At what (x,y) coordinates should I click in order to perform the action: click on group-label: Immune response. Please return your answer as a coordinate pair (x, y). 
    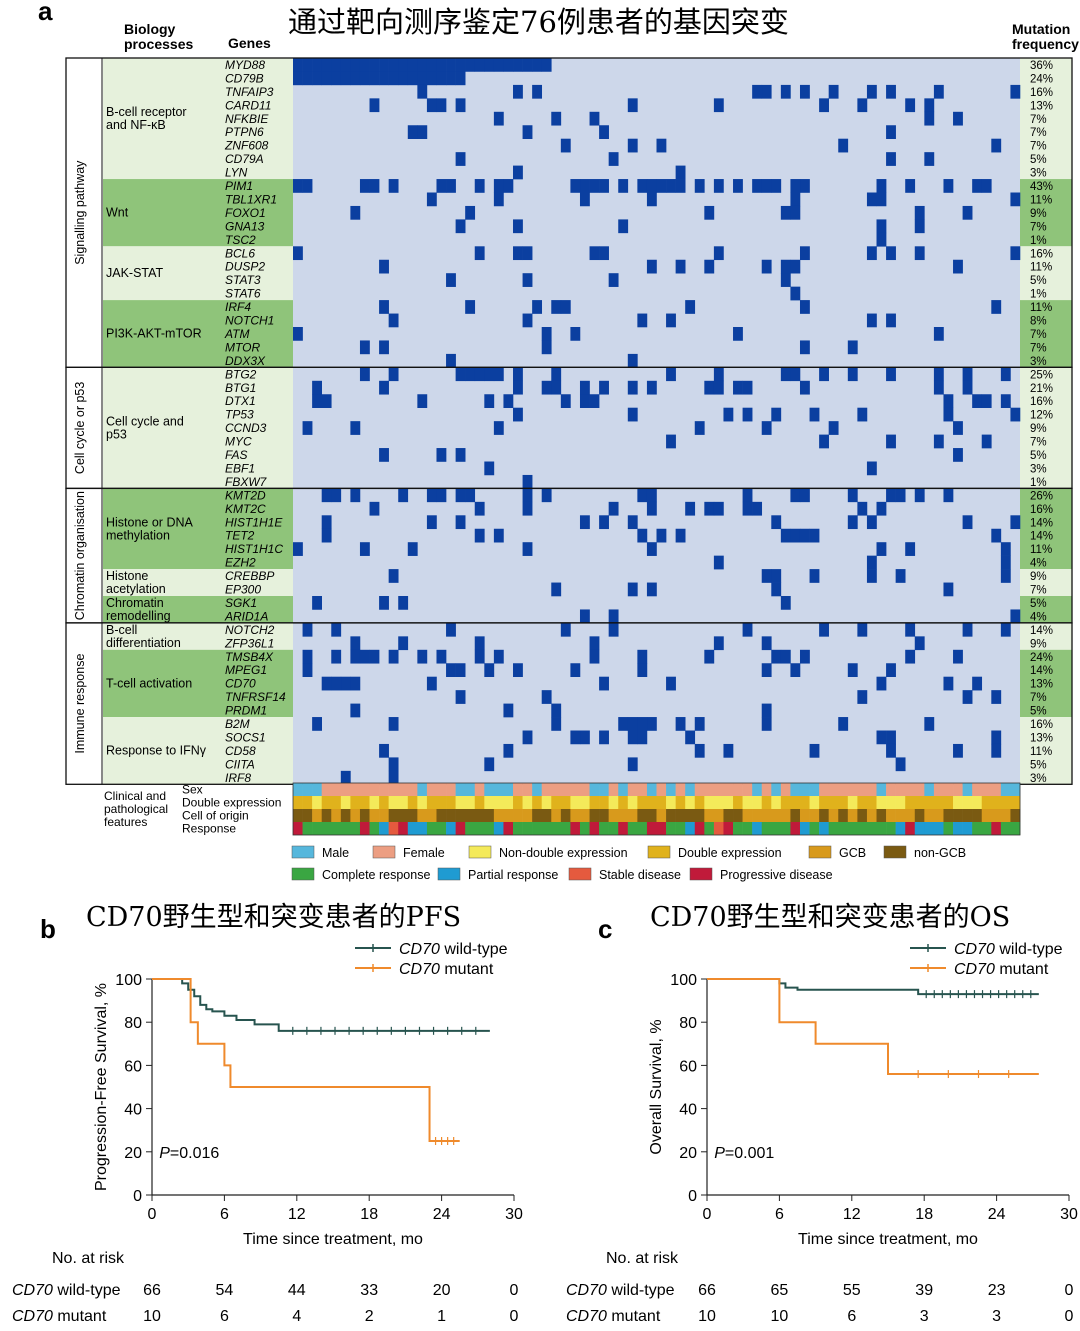
    Looking at the image, I should click on (80, 704).